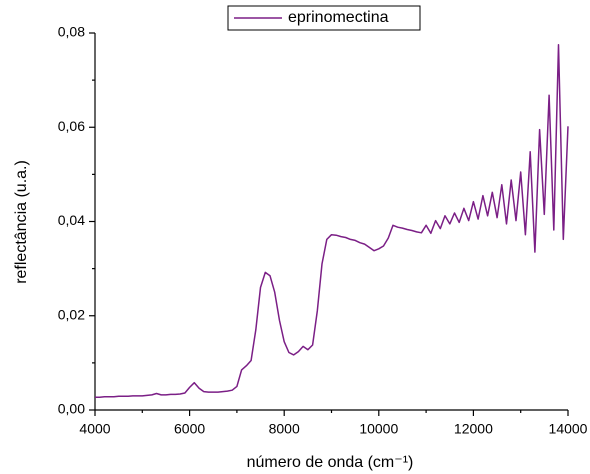 The height and width of the screenshot is (474, 590). Describe the element at coordinates (338, 17) in the screenshot. I see `legend-label: eprinomectina` at that location.